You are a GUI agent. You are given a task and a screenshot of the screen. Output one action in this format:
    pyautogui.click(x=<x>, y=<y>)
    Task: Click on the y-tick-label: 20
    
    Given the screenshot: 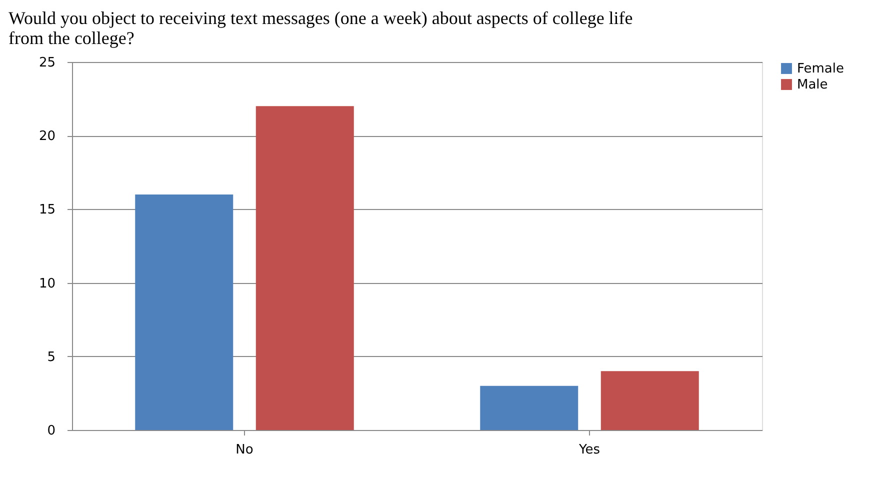 What is the action you would take?
    pyautogui.click(x=47, y=136)
    